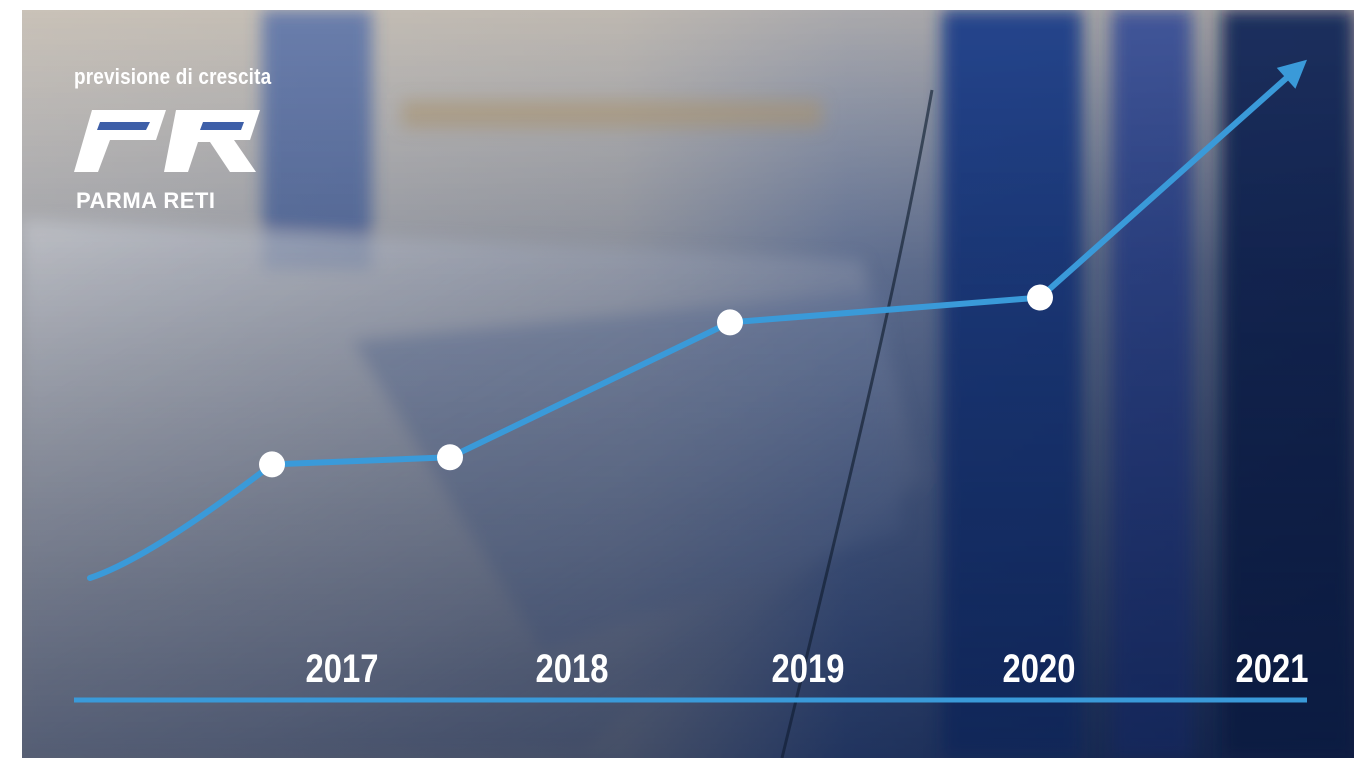 Image resolution: width=1354 pixels, height=758 pixels. I want to click on x-tick-label-2017: 2017, so click(342, 668).